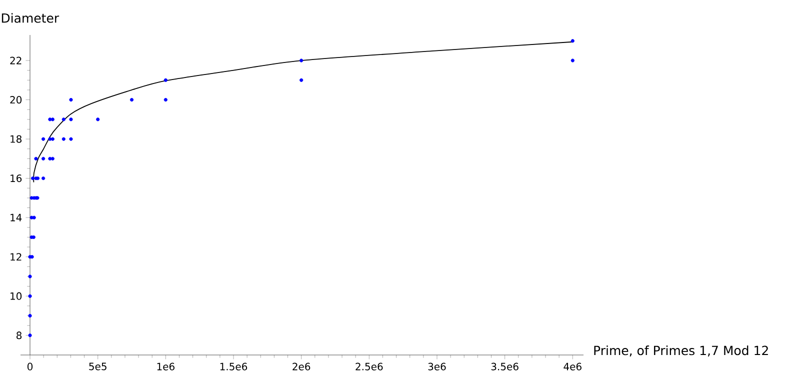  What do you see at coordinates (16, 296) in the screenshot?
I see `y-tick-label: 10` at bounding box center [16, 296].